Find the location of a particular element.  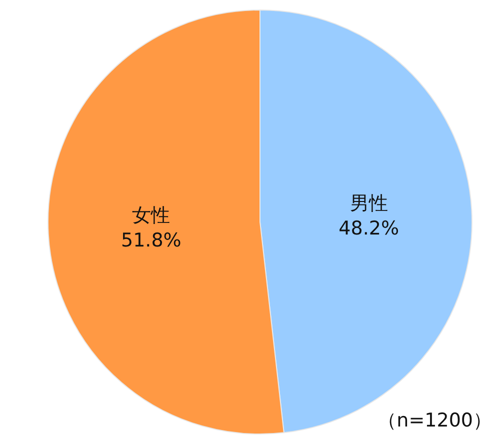

slice-label: 男性 is located at coordinates (369, 203).